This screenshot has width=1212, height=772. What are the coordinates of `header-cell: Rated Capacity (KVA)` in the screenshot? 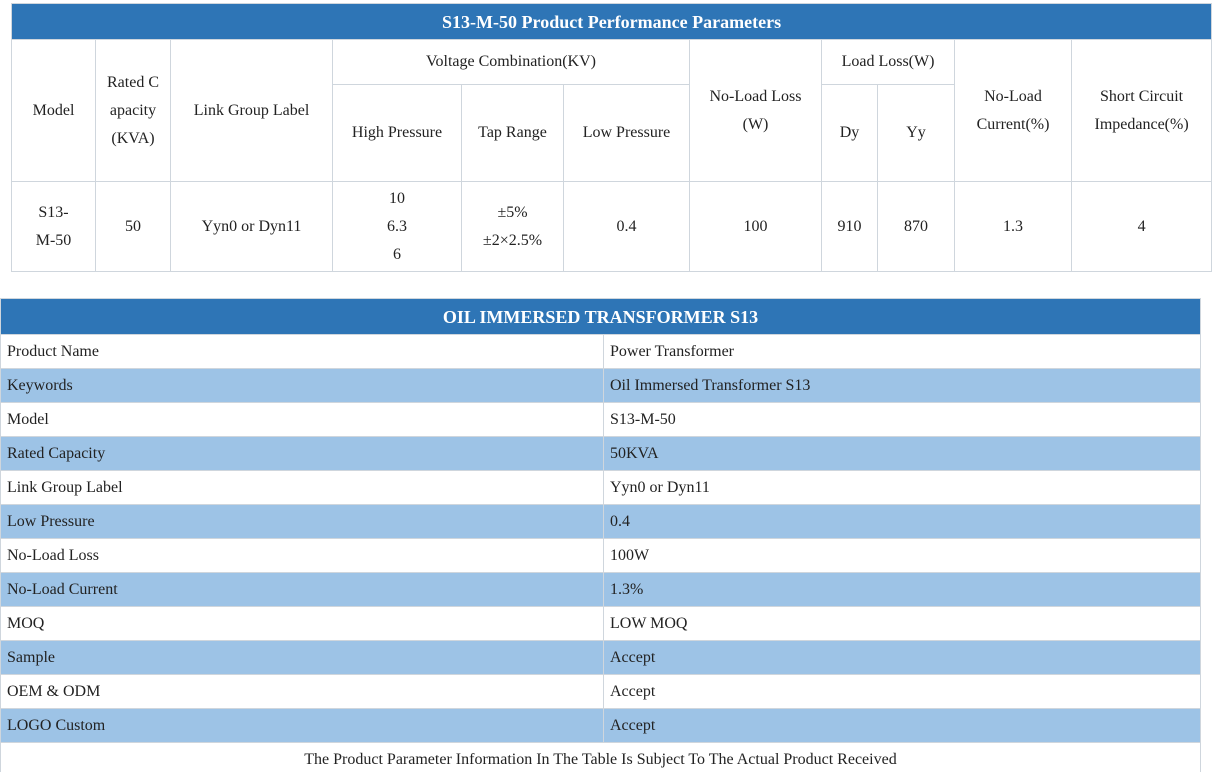 It's located at (133, 110).